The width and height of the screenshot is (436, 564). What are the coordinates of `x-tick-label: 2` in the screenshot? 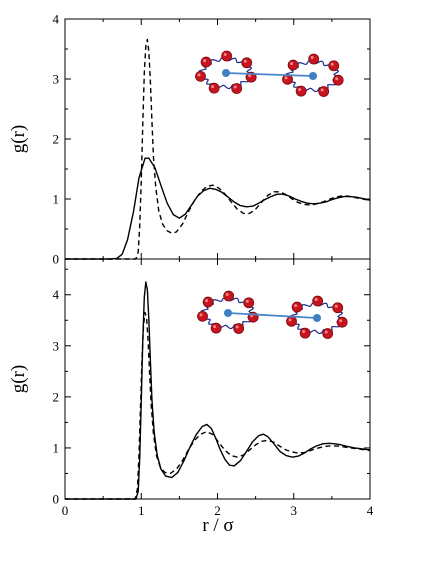 It's located at (217, 510).